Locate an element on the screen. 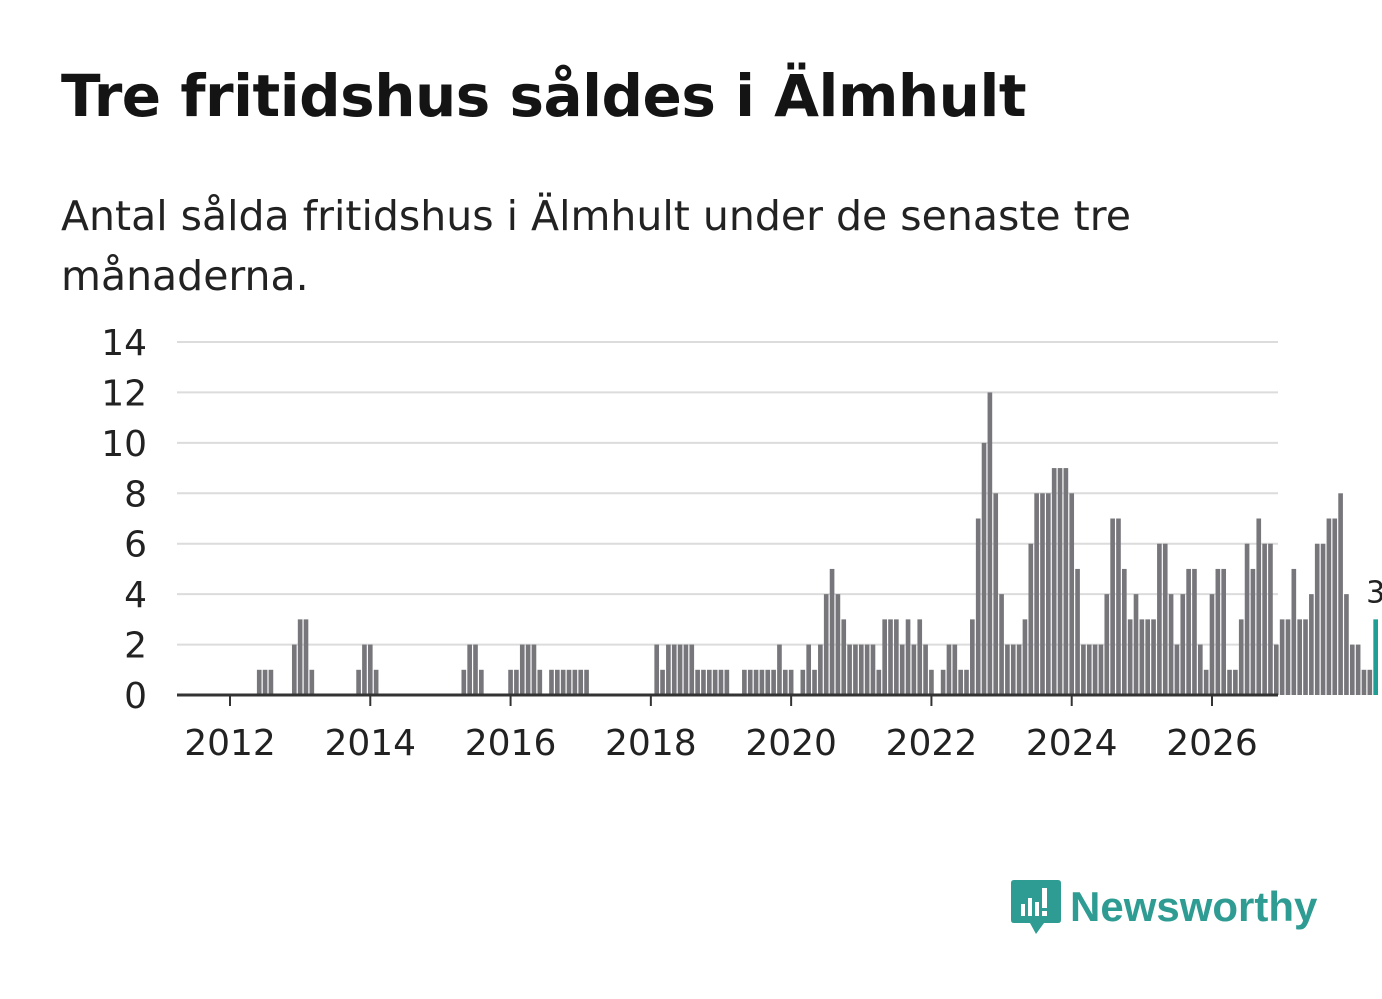 Image resolution: width=1382 pixels, height=999 pixels. annotation: 3 is located at coordinates (1374, 592).